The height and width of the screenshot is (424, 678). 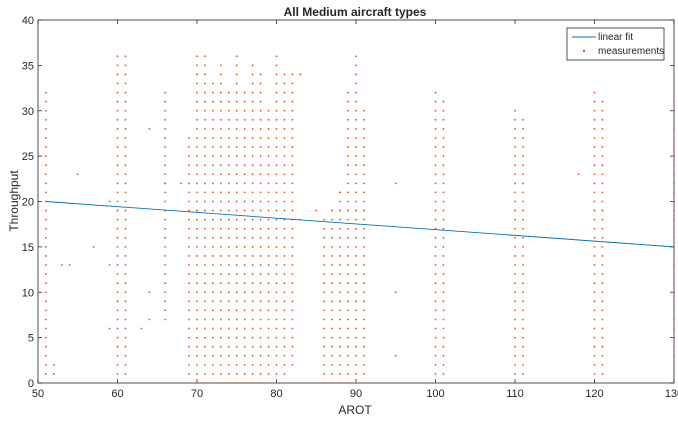 What do you see at coordinates (355, 410) in the screenshot?
I see `x-axis-label: AROT` at bounding box center [355, 410].